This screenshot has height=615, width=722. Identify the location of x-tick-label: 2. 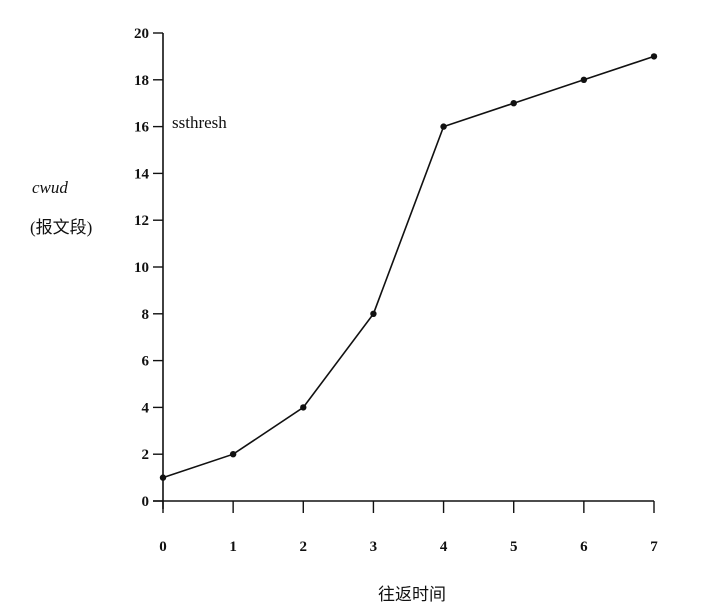
(304, 547).